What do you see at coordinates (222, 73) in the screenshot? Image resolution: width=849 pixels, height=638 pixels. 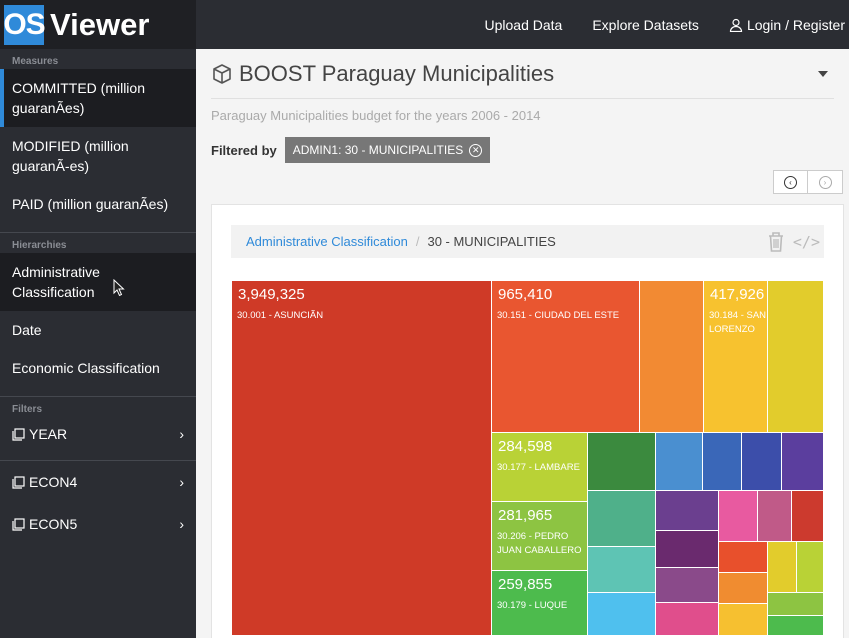 I see `cube-icon` at bounding box center [222, 73].